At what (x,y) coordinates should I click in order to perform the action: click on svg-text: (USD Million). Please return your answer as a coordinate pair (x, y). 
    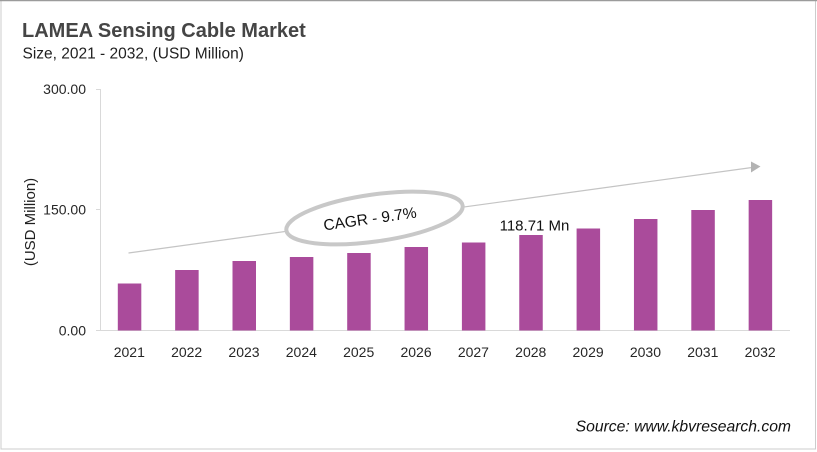
    Looking at the image, I should click on (30, 222).